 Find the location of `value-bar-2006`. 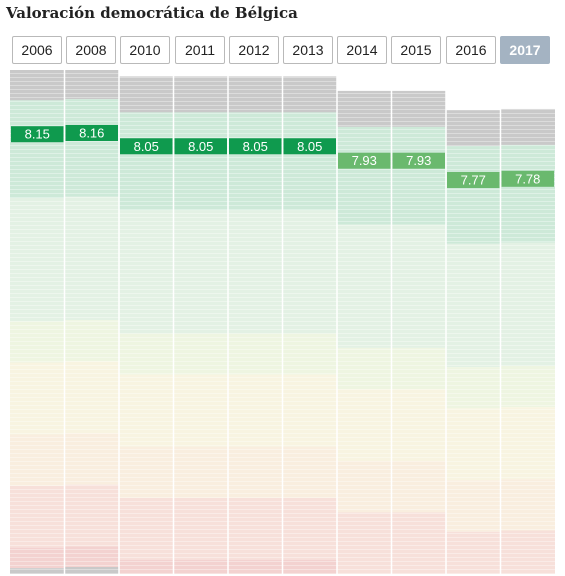

value-bar-2006 is located at coordinates (37, 134).